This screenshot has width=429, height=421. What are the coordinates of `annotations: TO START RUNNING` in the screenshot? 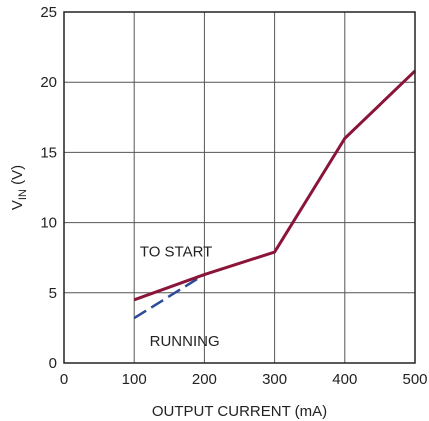 It's located at (180, 296).